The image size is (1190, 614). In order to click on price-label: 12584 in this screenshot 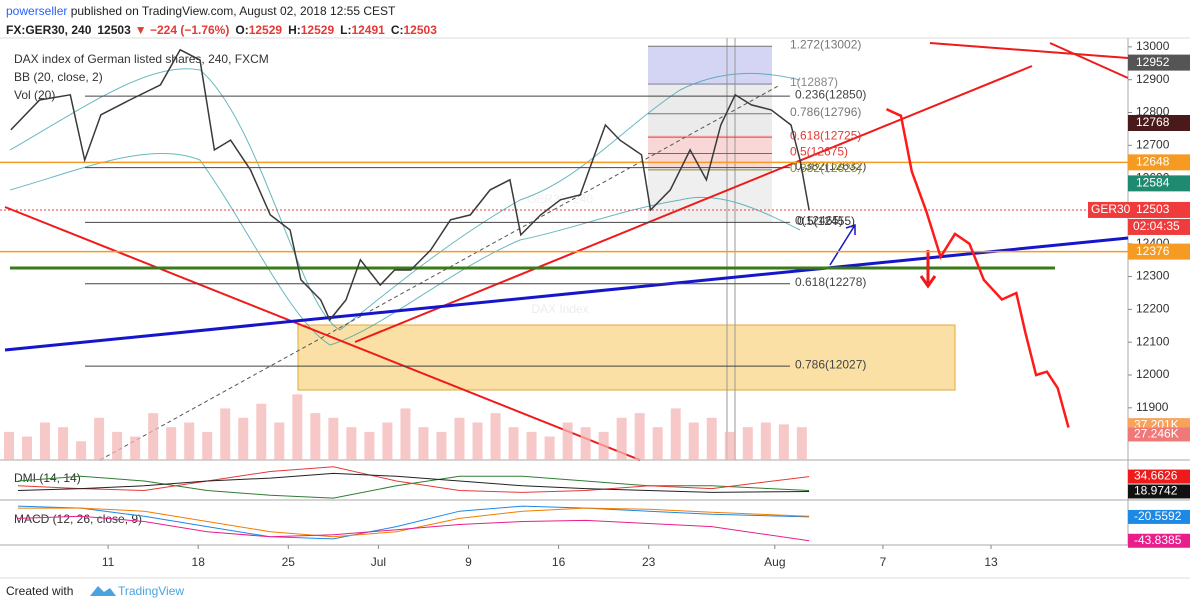, I will do `click(1153, 183)`.